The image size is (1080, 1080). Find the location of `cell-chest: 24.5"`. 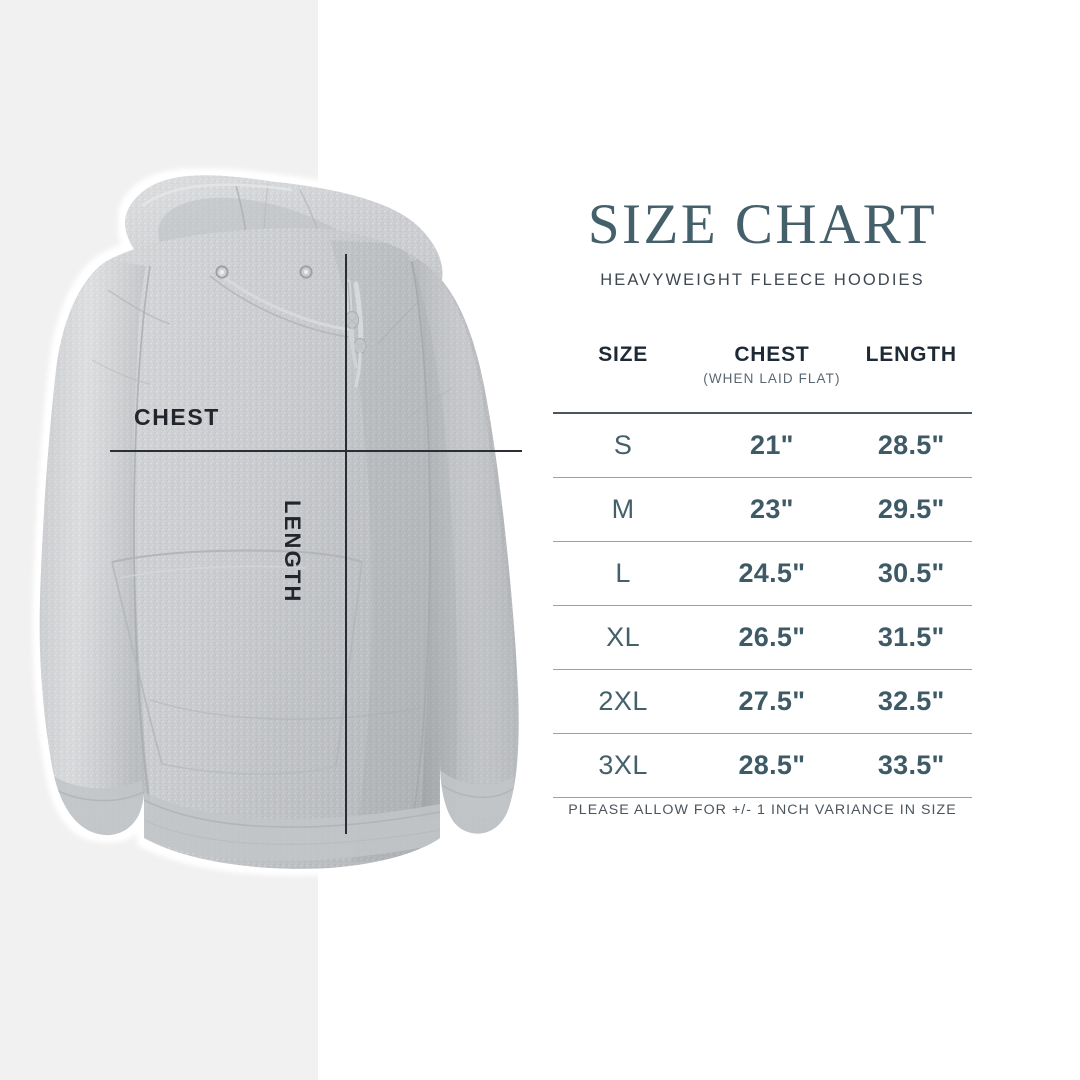

cell-chest: 24.5" is located at coordinates (772, 573).